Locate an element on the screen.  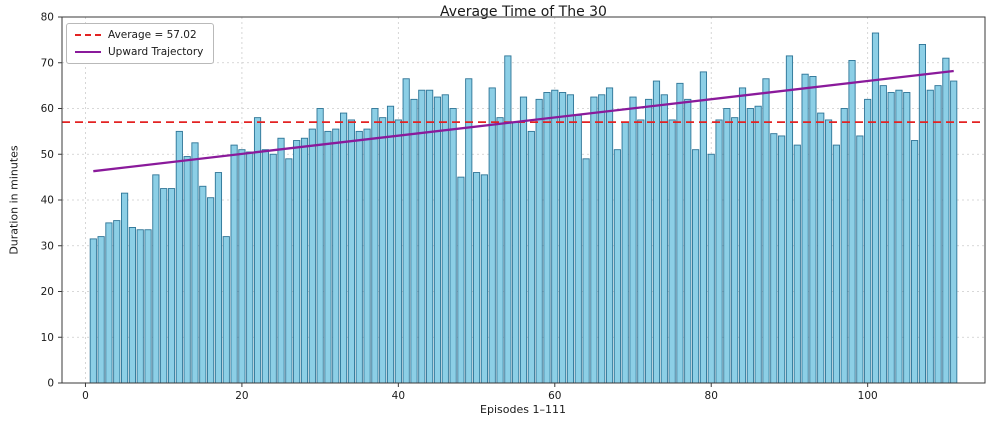
x-axis-label: Episodes 1–111 is located at coordinates (523, 409).